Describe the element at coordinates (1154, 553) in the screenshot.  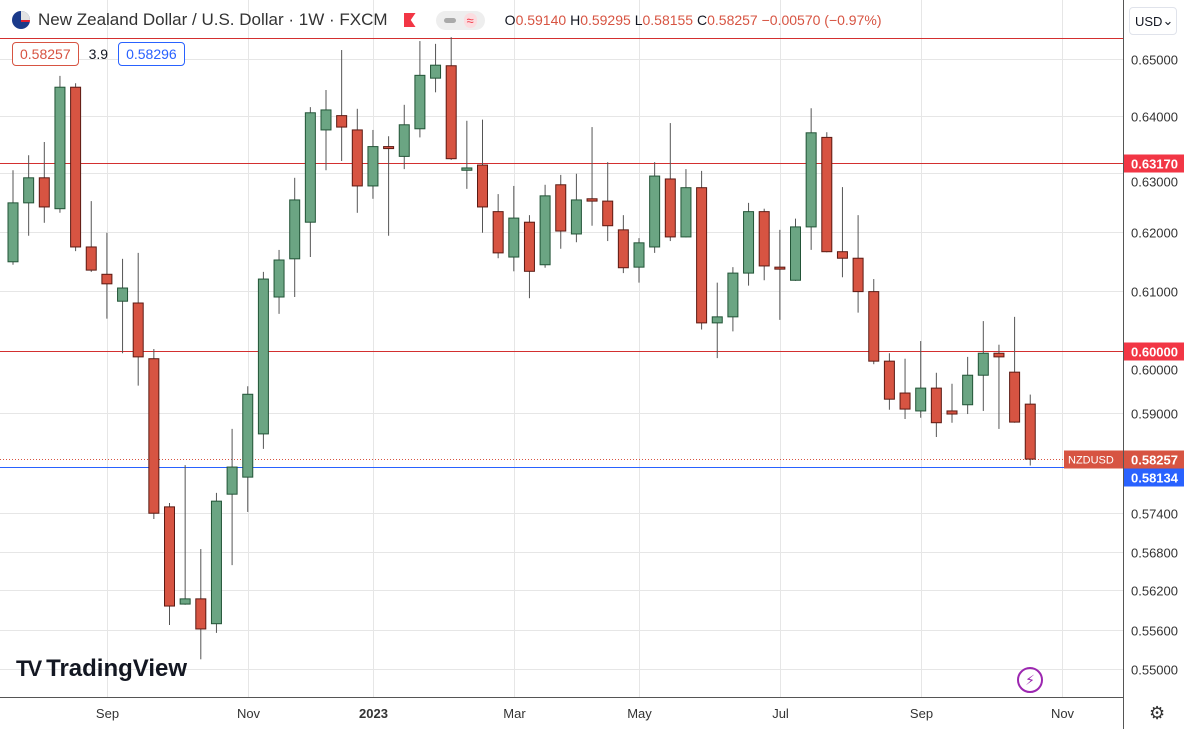
I see `price-tick-label: 0.56800` at that location.